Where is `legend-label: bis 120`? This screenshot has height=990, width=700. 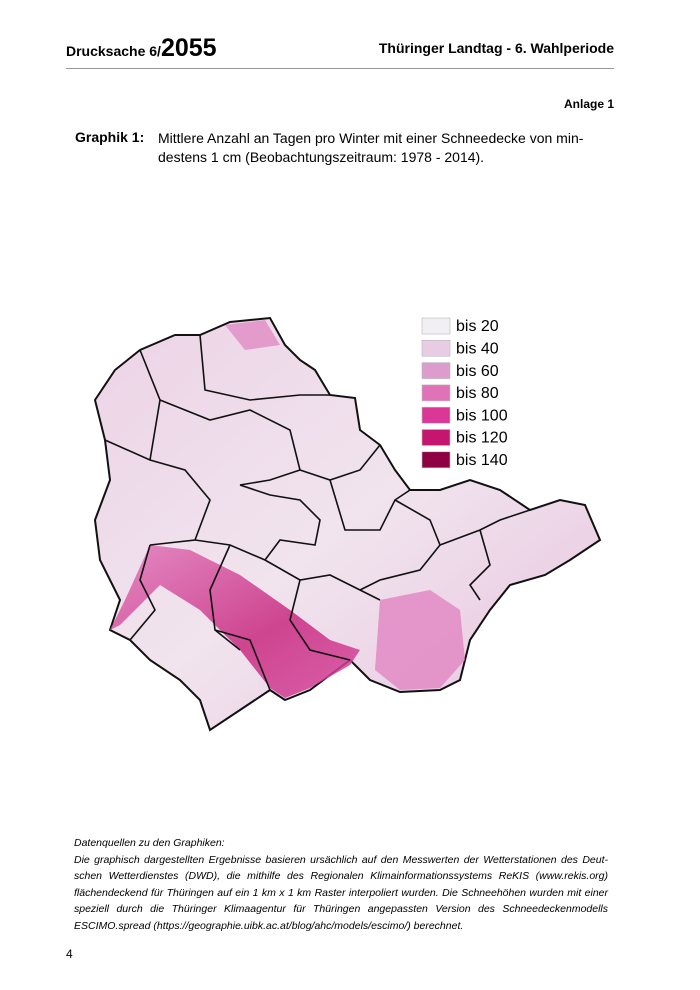
legend-label: bis 120 is located at coordinates (482, 438).